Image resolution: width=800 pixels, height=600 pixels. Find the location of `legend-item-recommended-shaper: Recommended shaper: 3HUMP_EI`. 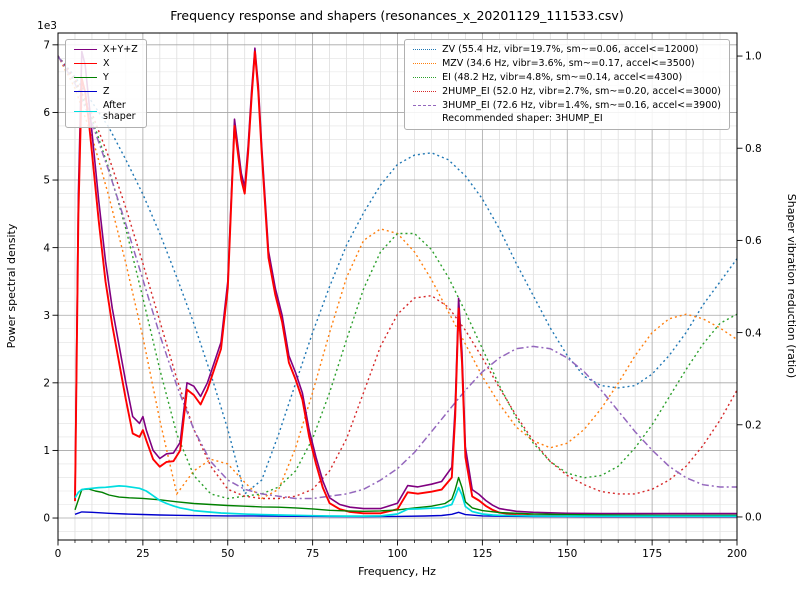

legend-item-recommended-shaper: Recommended shaper: 3HUMP_EI is located at coordinates (567, 119).